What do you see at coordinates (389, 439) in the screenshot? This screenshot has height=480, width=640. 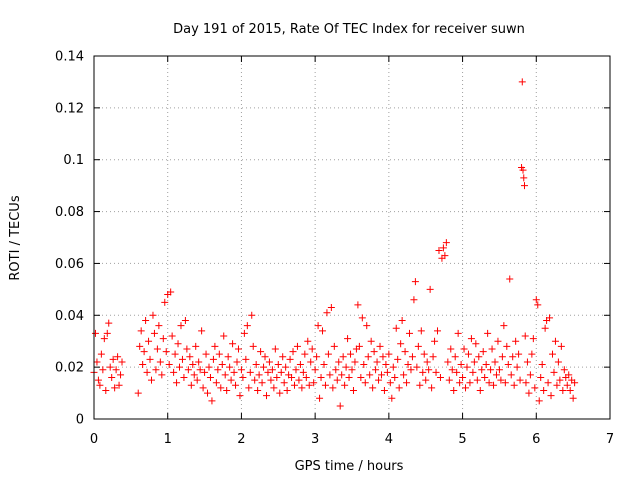 I see `x-tick-label: 4` at bounding box center [389, 439].